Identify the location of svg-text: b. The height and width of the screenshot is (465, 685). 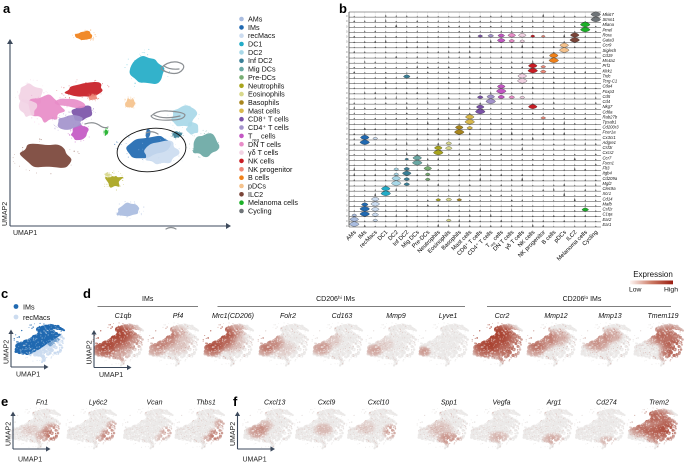
(343, 8).